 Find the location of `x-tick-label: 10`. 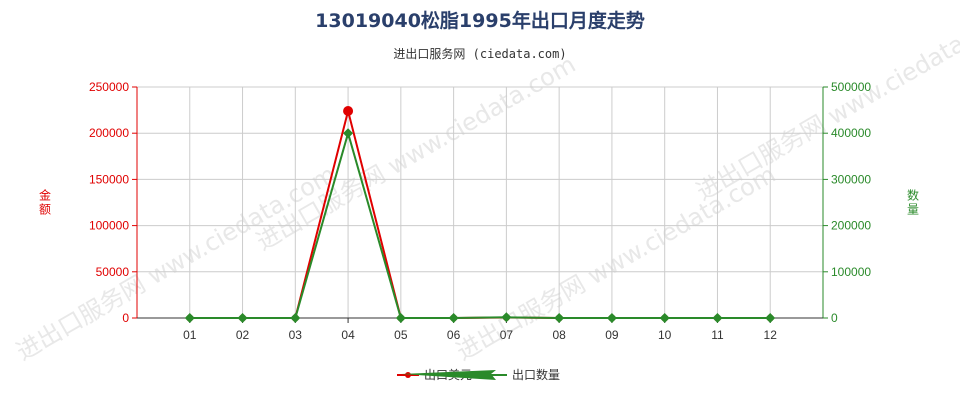

x-tick-label: 10 is located at coordinates (665, 335).